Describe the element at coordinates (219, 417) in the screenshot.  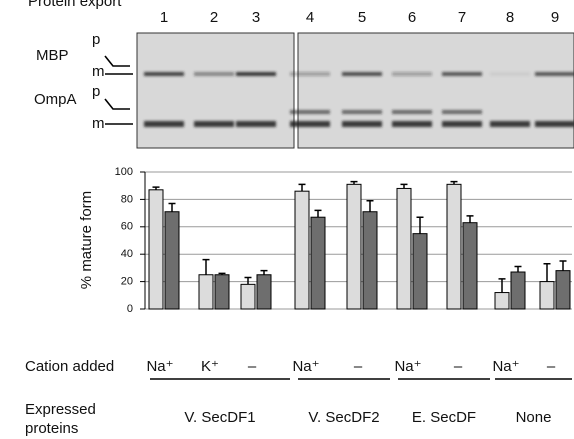
I see `group-label: V. SecDF1` at that location.